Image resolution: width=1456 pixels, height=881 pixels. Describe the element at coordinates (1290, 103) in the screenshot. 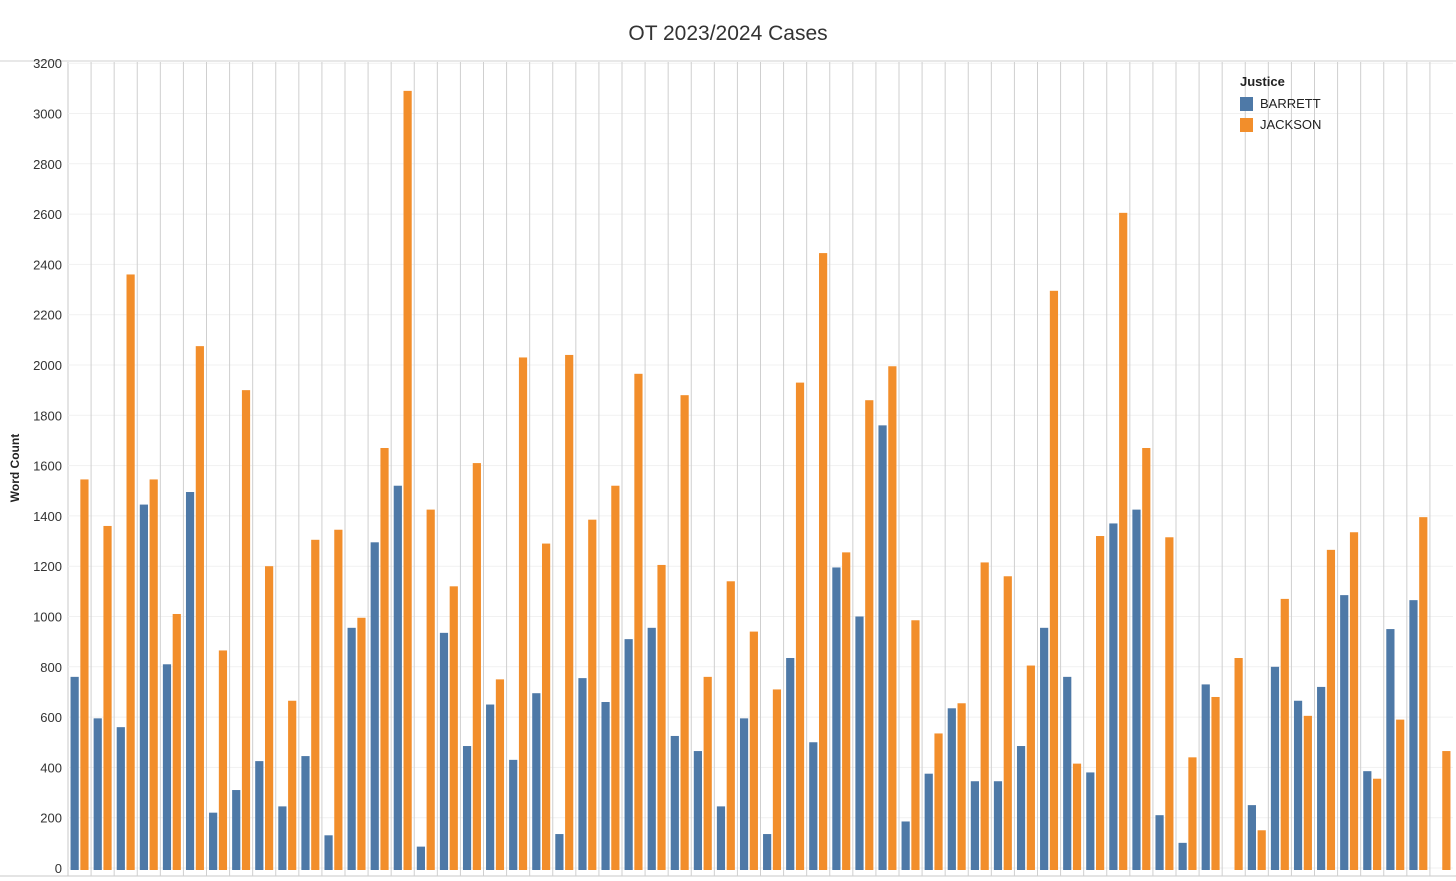

I see `legend-label-barrett: BARRETT` at that location.